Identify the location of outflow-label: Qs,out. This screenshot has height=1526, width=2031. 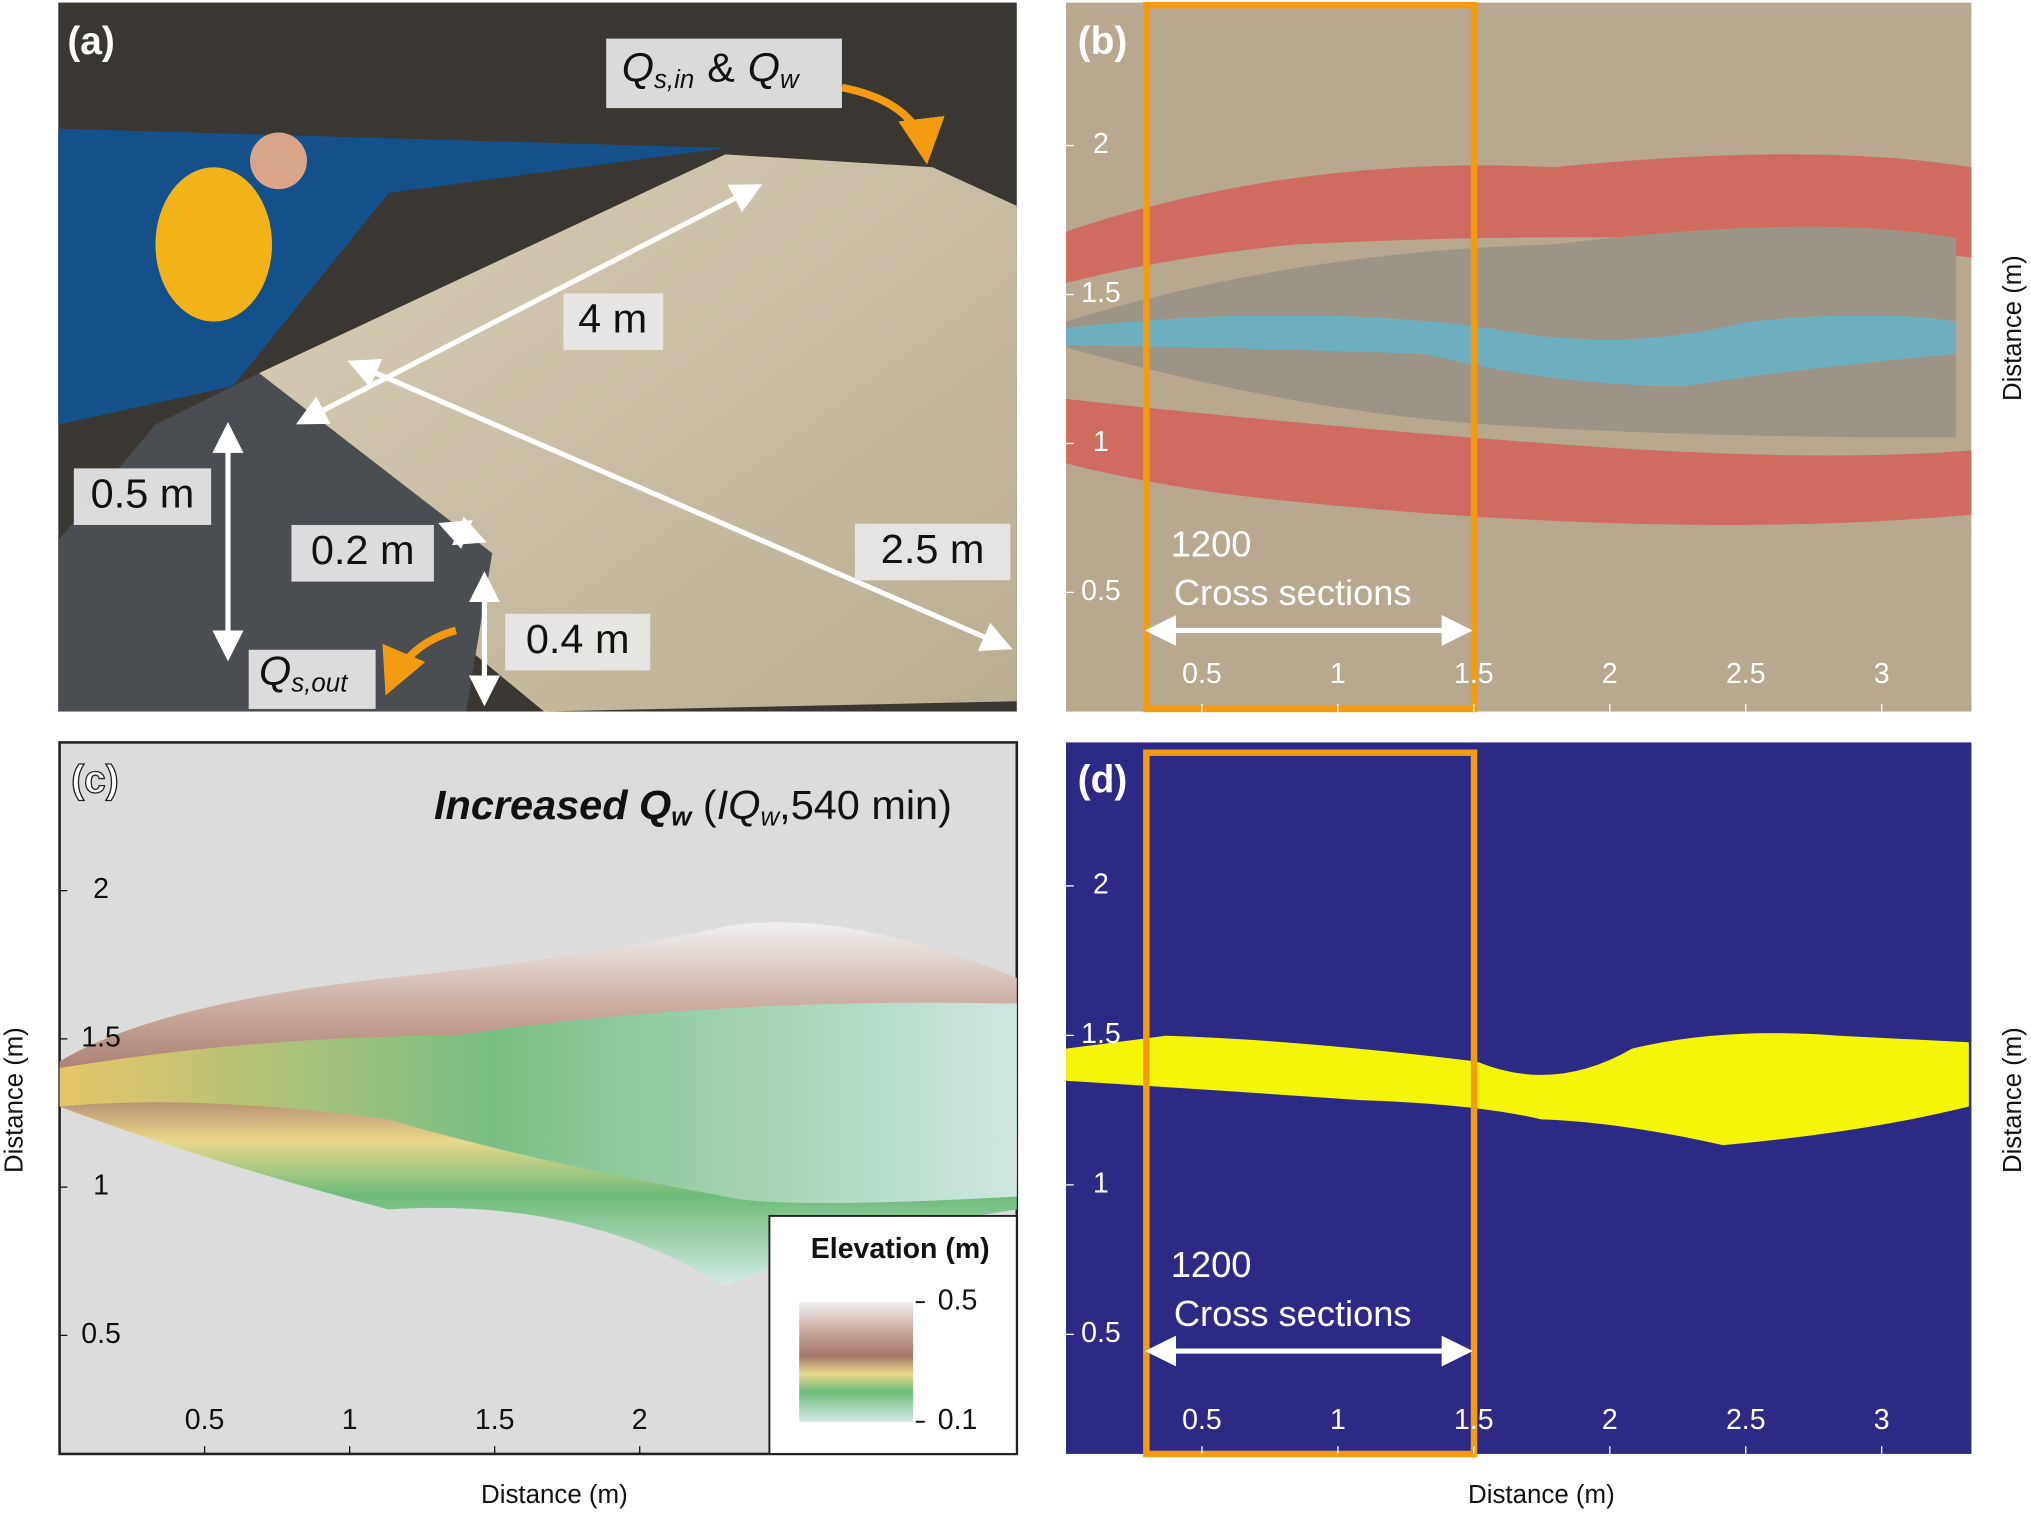
(304, 672).